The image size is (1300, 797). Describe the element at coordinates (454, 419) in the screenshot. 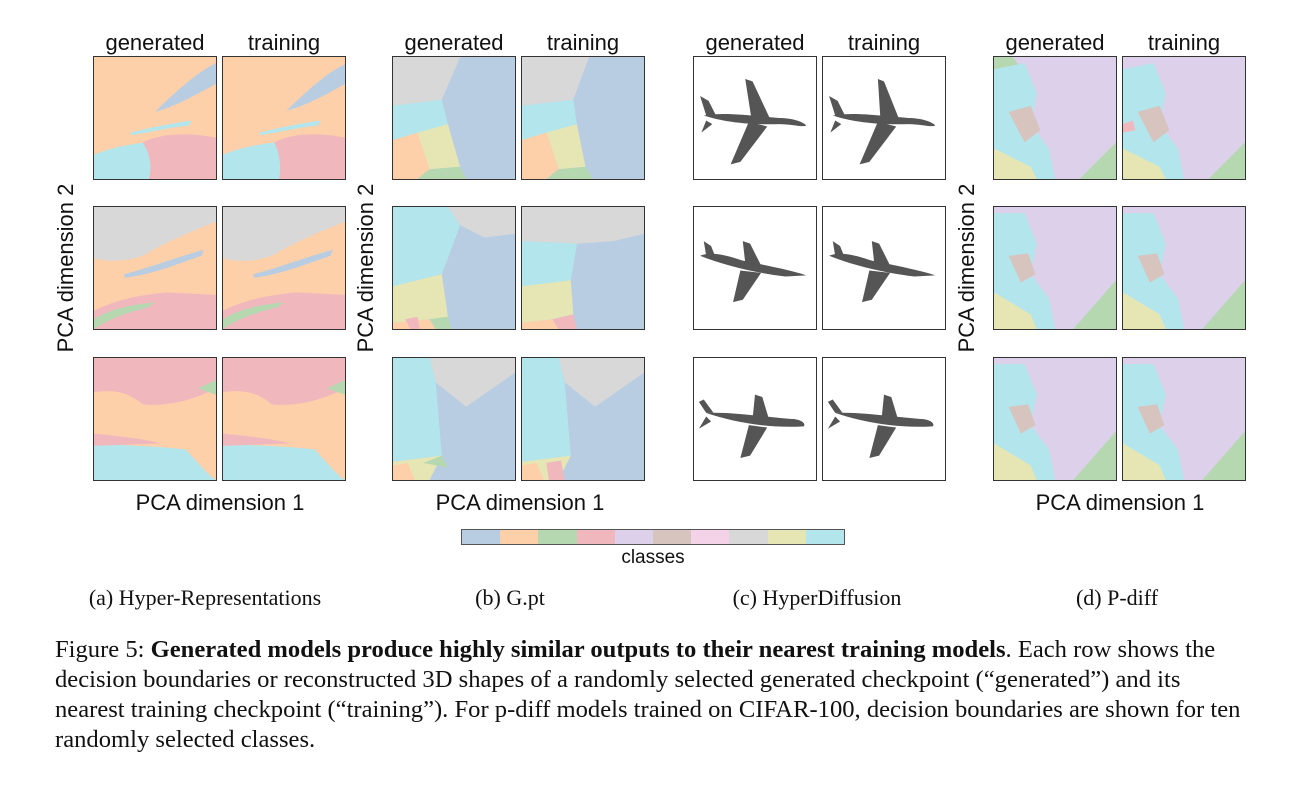

I see `tile-b-r3-generated` at that location.